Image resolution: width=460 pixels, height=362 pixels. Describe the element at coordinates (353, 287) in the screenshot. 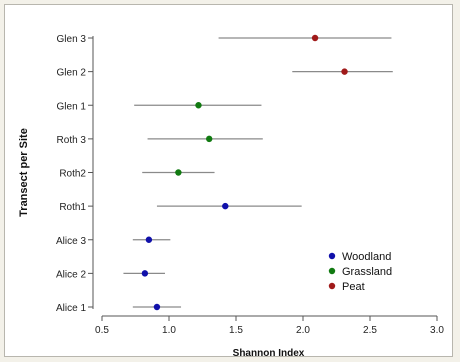

I see `legend-label: Peat` at that location.